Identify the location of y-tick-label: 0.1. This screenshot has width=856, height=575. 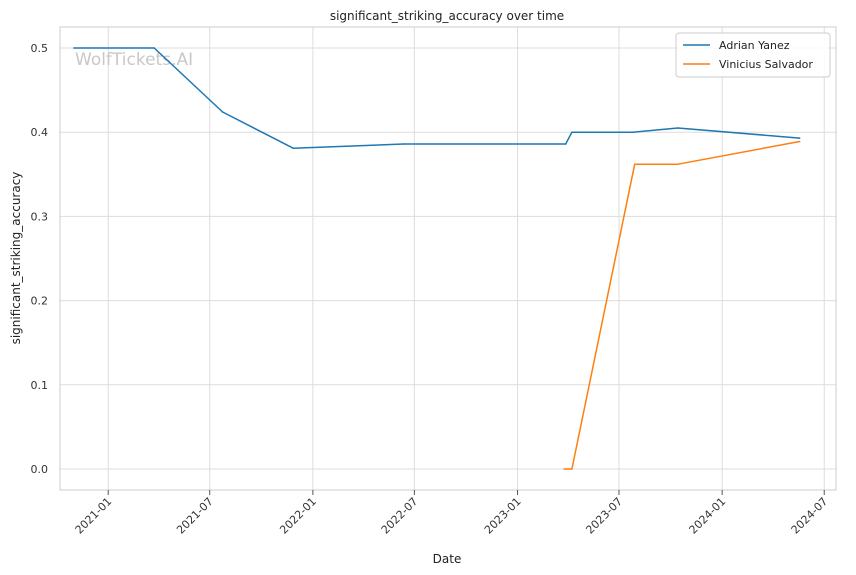
(40, 385).